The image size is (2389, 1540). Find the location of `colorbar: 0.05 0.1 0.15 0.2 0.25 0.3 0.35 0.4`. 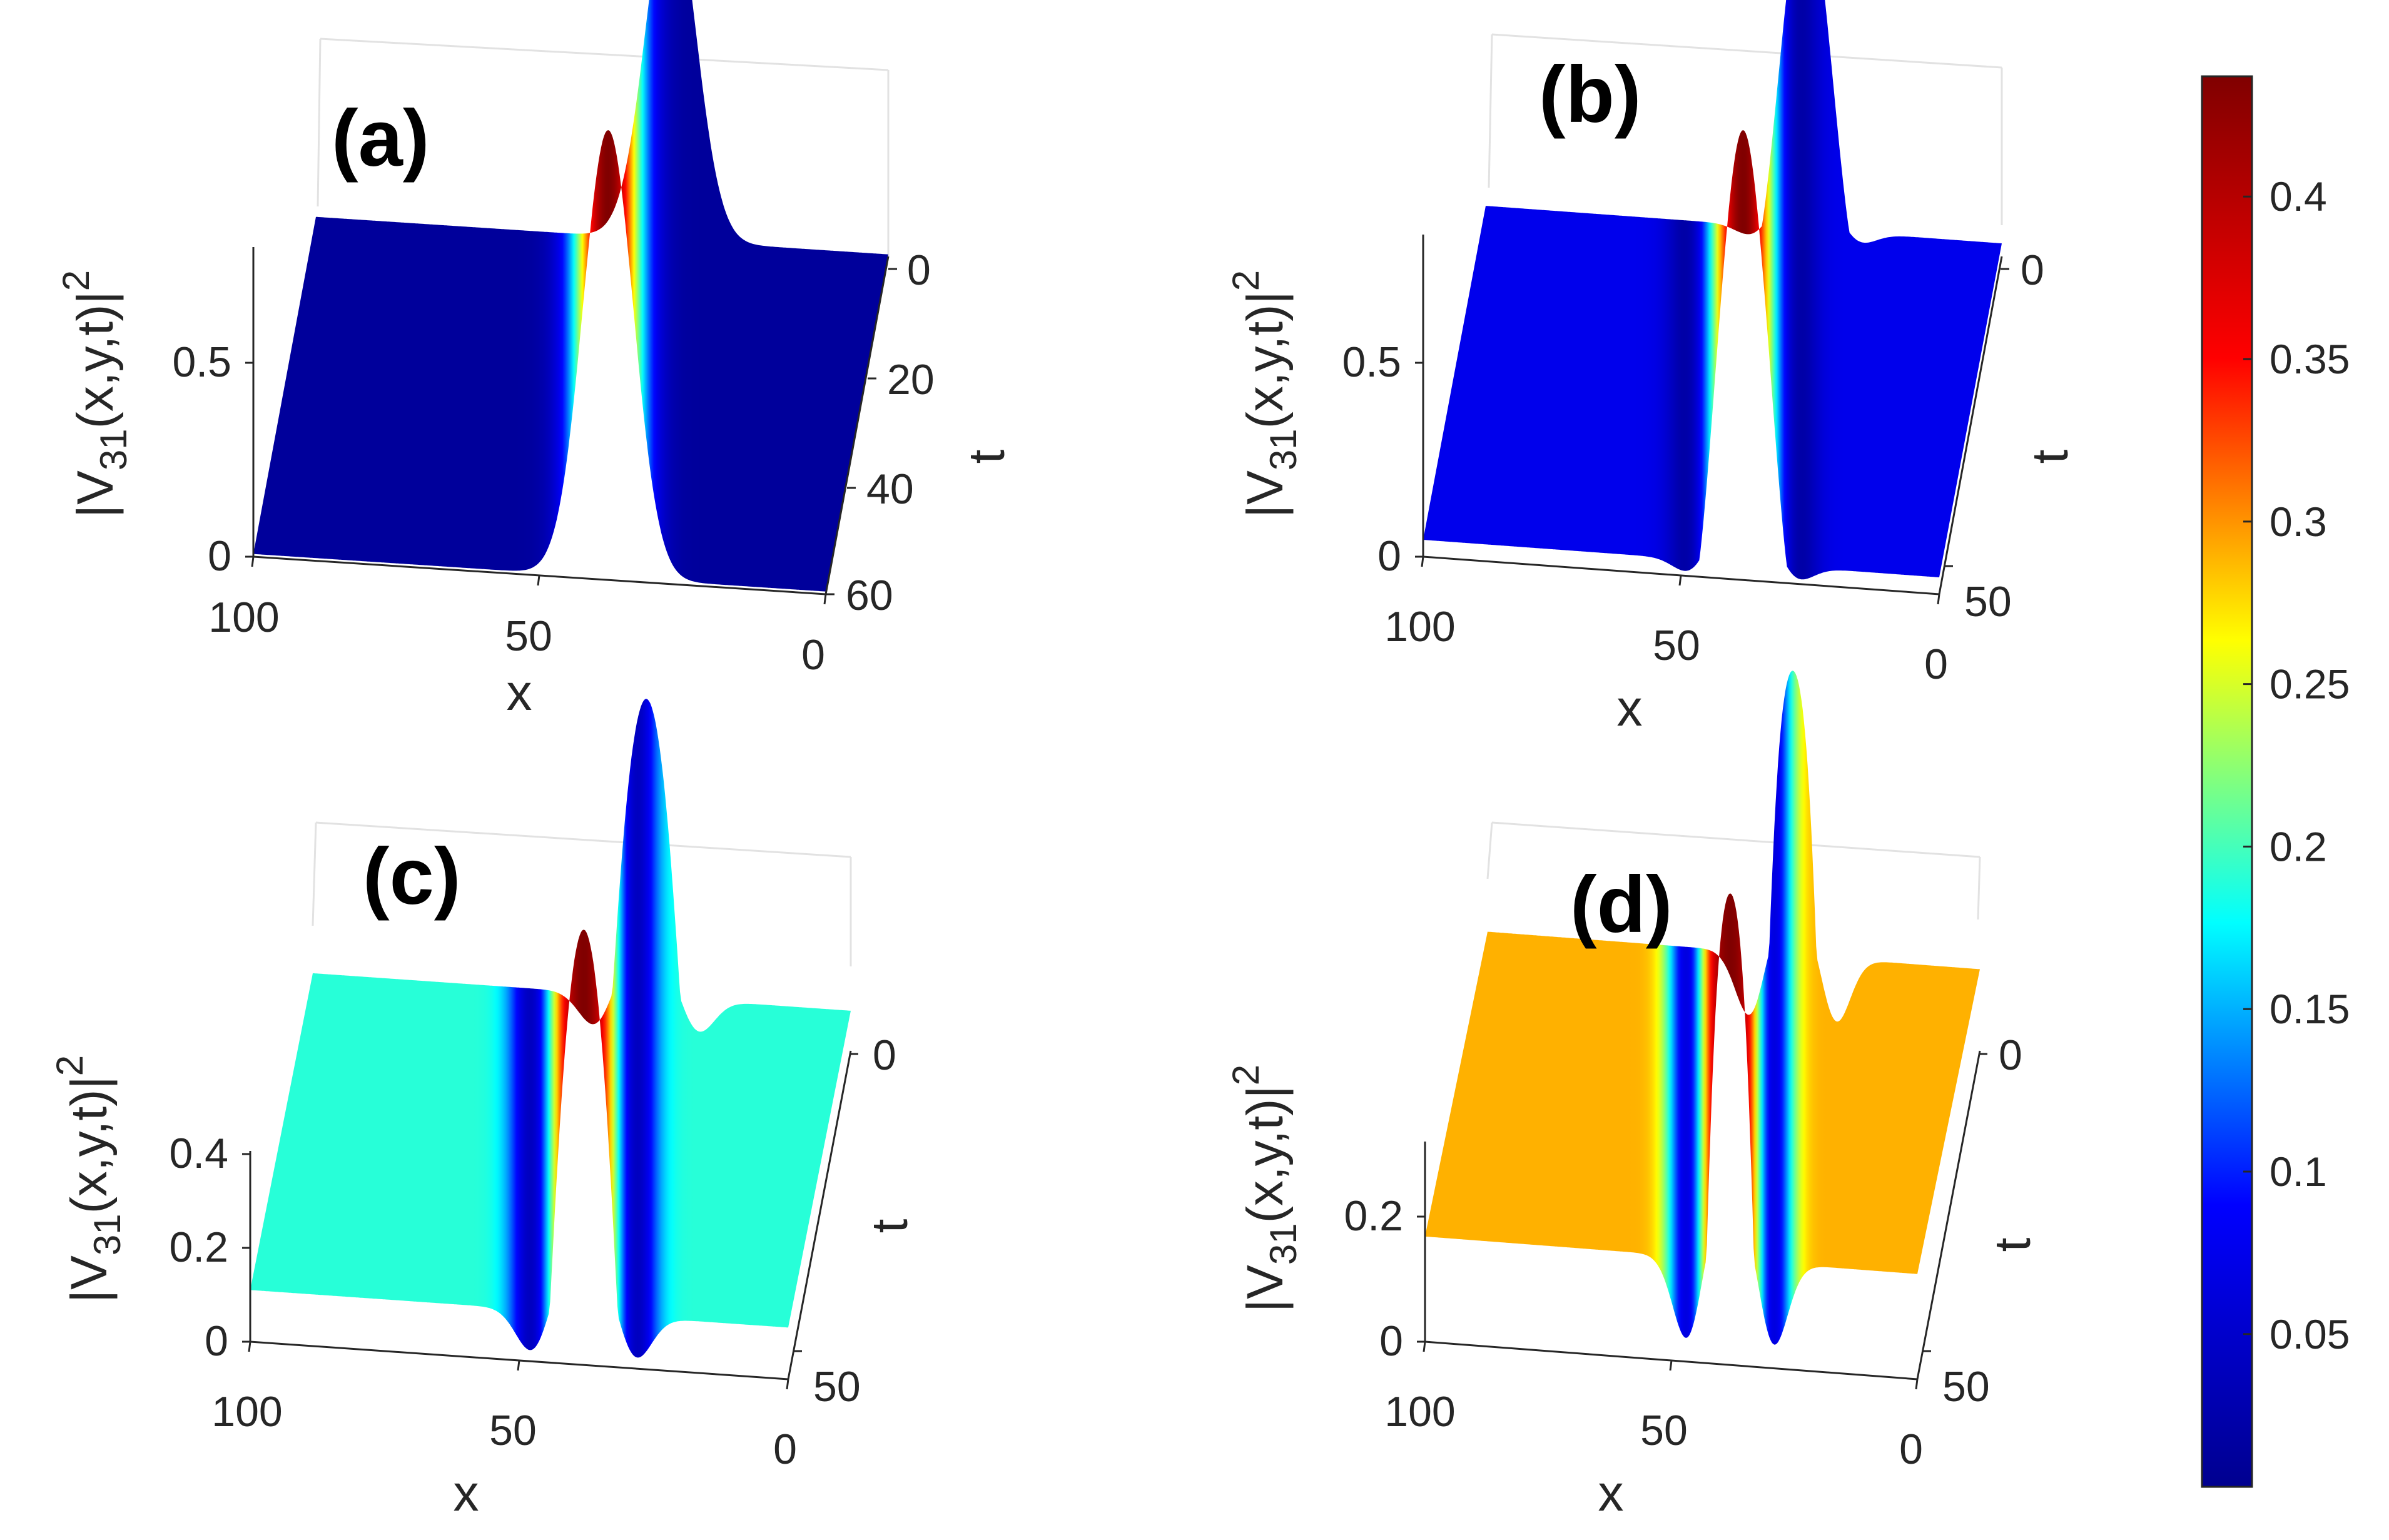

colorbar: 0.05 0.1 0.15 0.2 0.25 0.3 0.35 0.4 is located at coordinates (2276, 781).